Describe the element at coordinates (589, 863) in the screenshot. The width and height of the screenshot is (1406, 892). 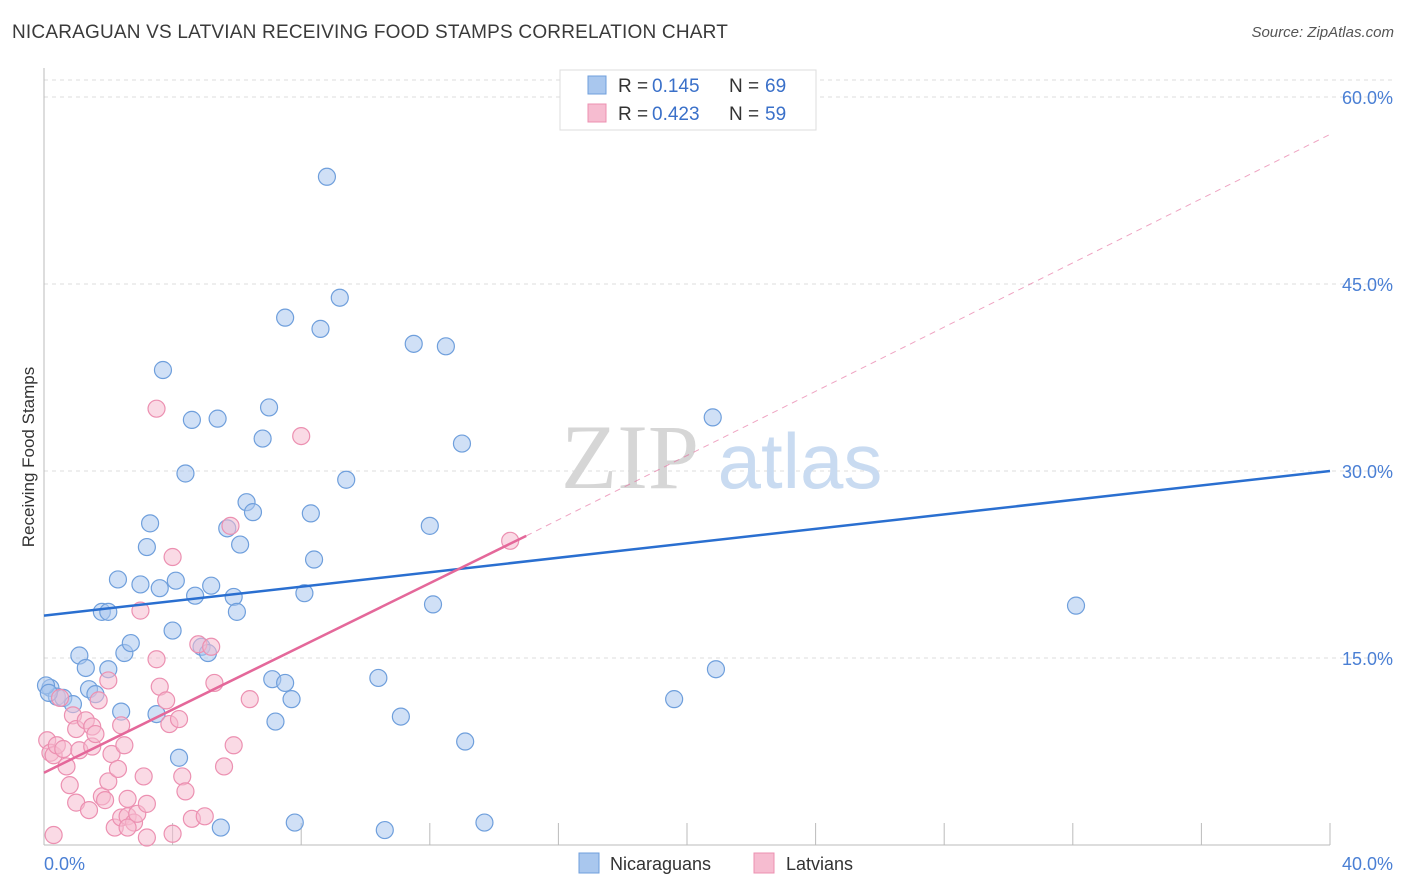
I see `bottom-legend-swatch-nicaraguans` at that location.